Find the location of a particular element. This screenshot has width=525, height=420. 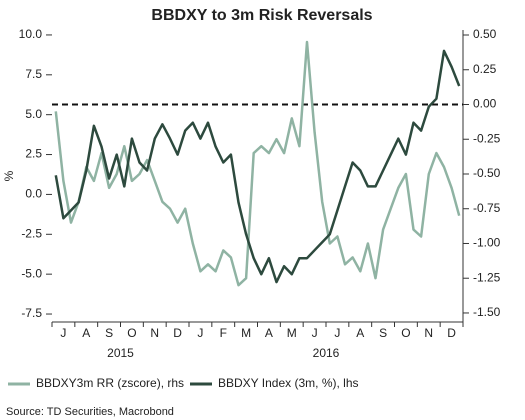

y-tick-label: -5.0 is located at coordinates (31, 273).